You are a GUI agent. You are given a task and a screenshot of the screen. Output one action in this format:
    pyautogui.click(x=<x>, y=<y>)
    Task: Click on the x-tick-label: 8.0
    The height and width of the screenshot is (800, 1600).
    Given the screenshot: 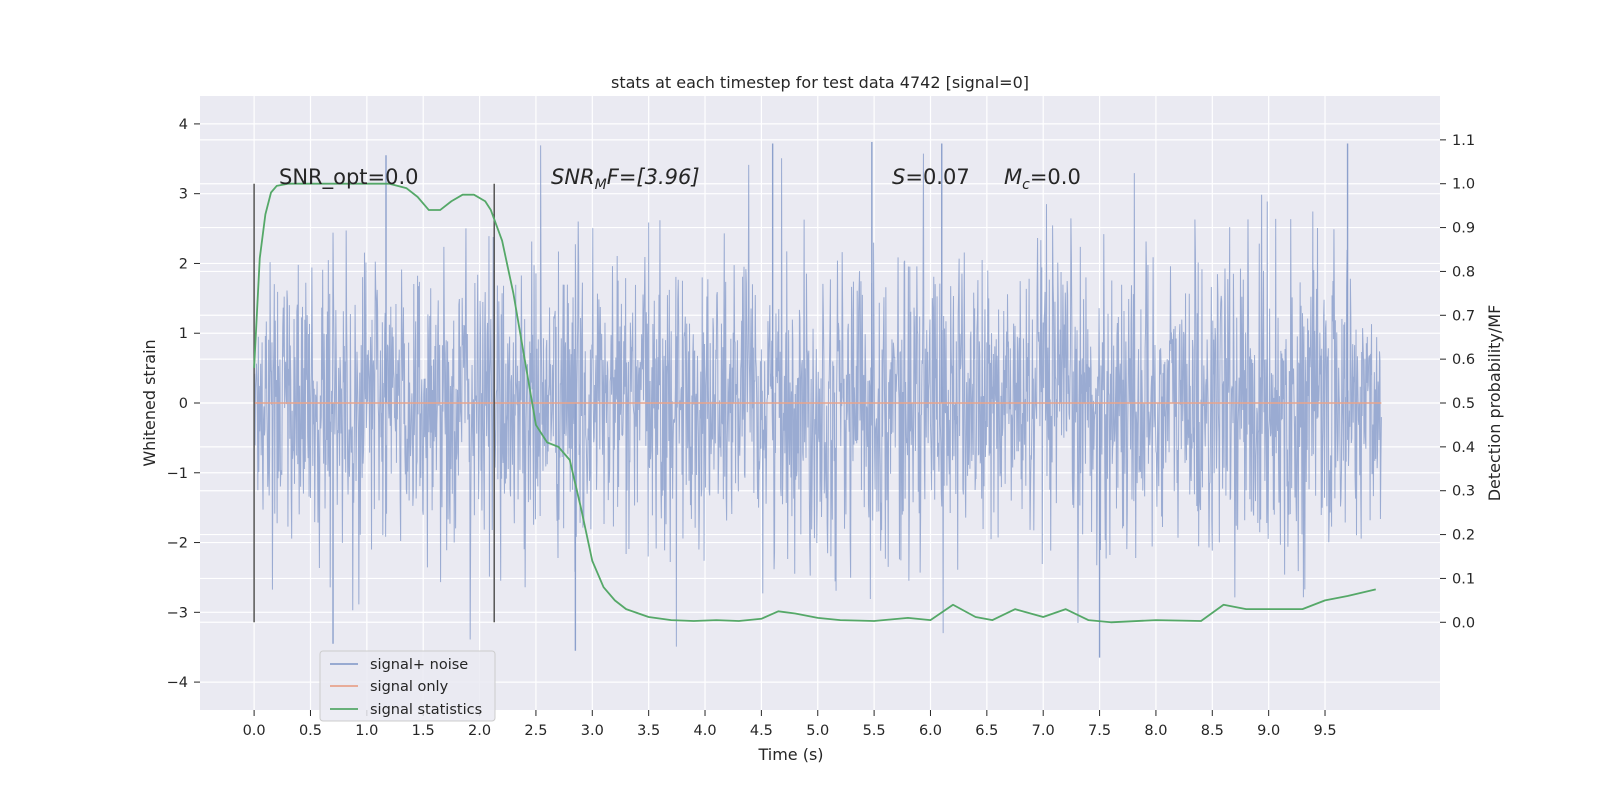 What is the action you would take?
    pyautogui.click(x=1155, y=731)
    